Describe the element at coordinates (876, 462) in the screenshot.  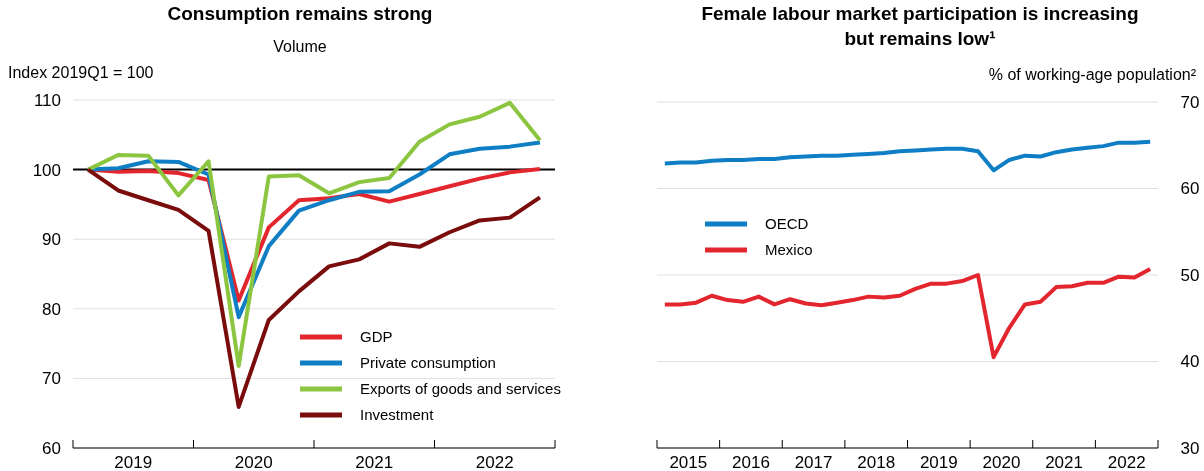
I see `x-tick-label: 2018` at that location.